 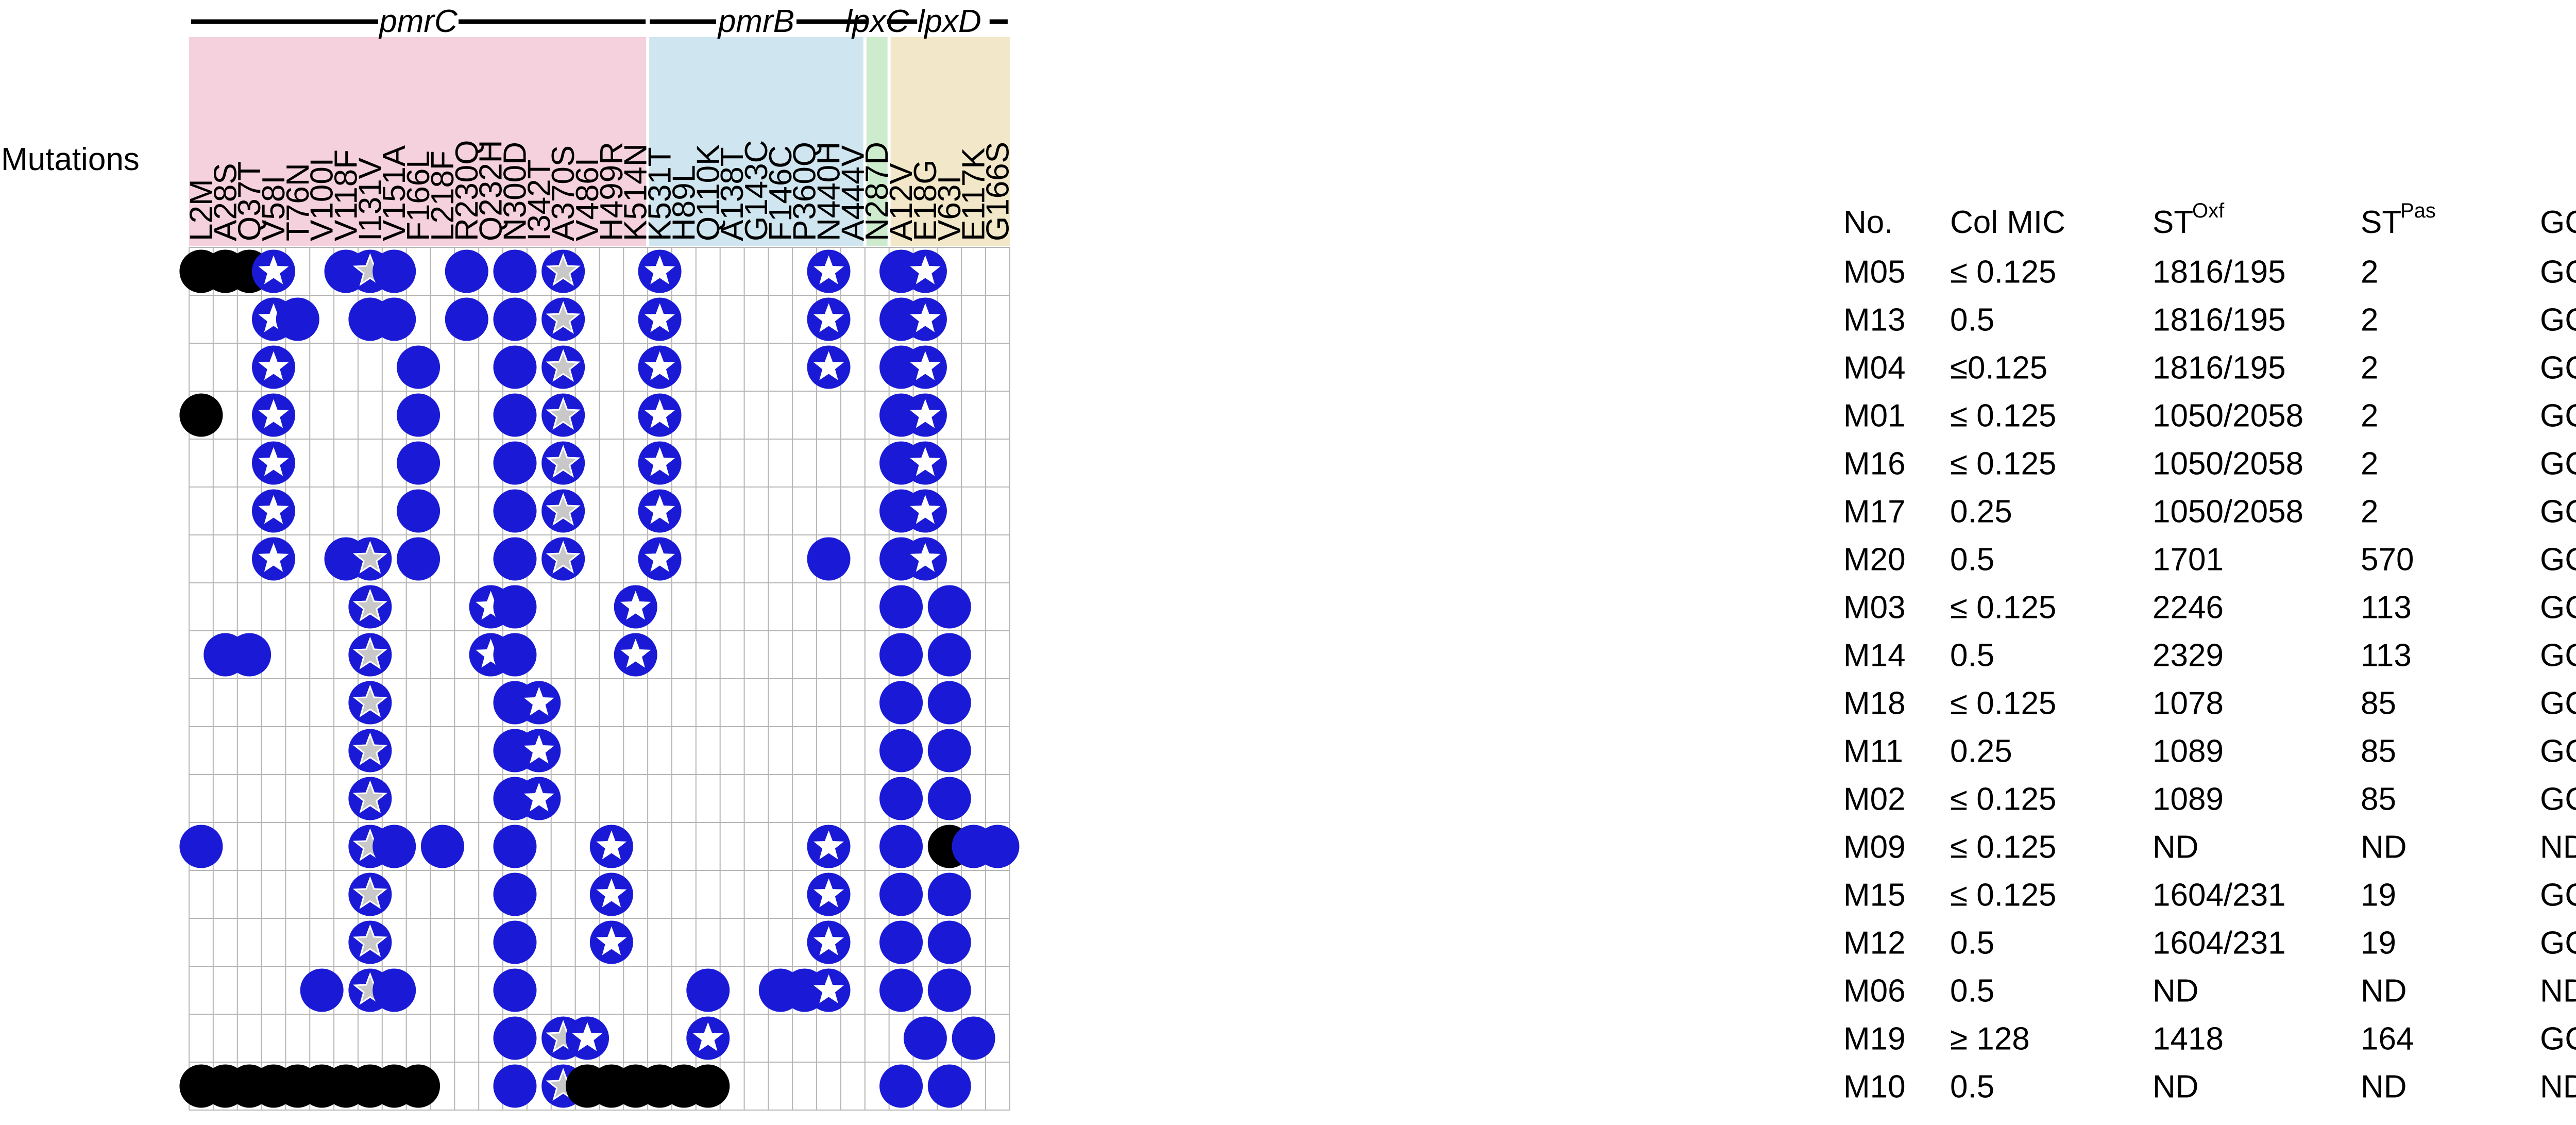 What do you see at coordinates (2378, 800) in the screenshot?
I see `st-pas-value: 85` at bounding box center [2378, 800].